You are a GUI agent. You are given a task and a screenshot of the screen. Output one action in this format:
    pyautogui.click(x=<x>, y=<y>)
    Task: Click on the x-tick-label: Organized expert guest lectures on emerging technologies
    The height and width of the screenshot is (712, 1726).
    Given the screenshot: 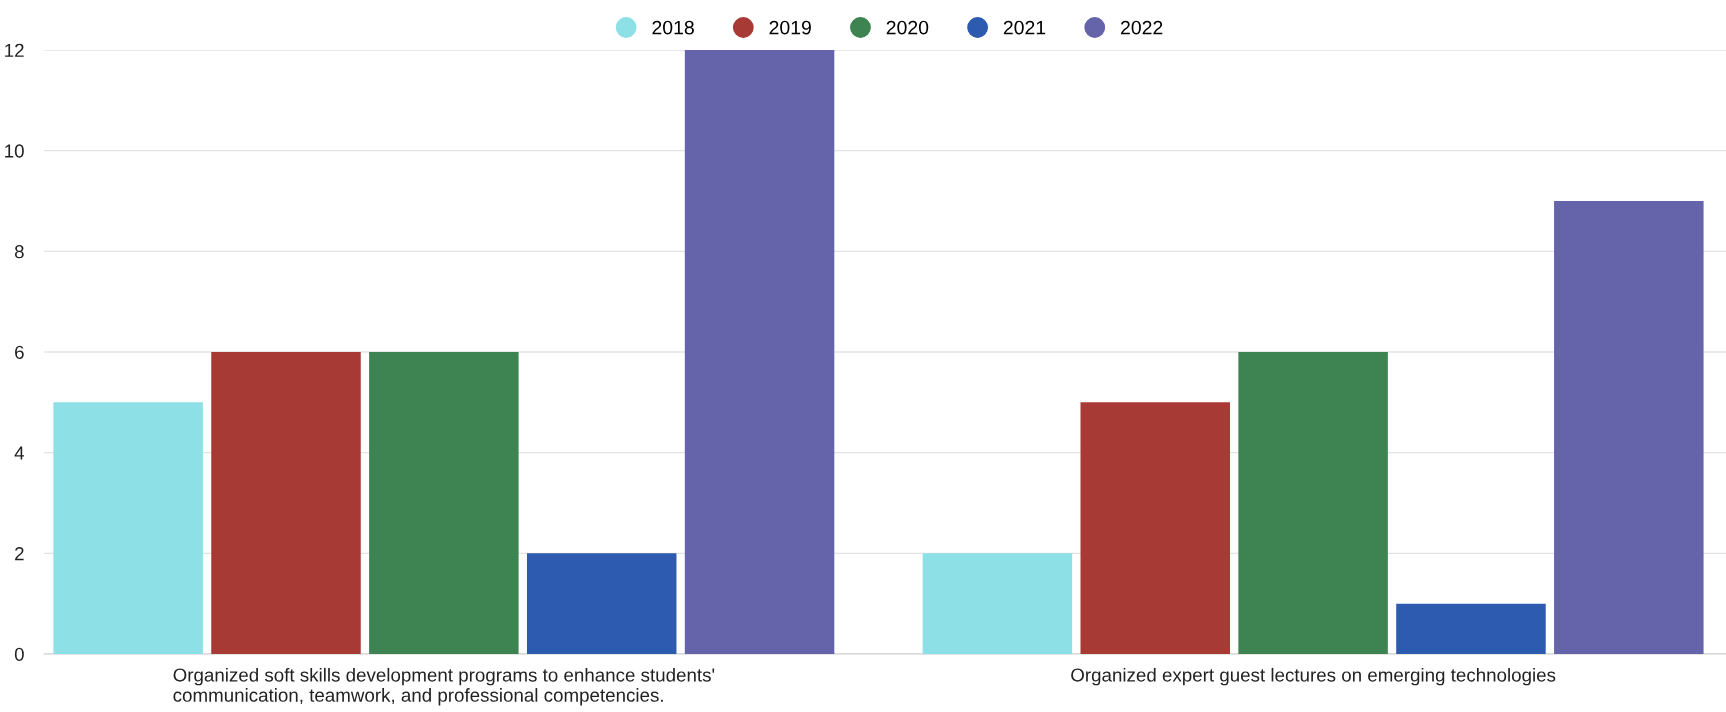 What is the action you would take?
    pyautogui.click(x=1313, y=676)
    